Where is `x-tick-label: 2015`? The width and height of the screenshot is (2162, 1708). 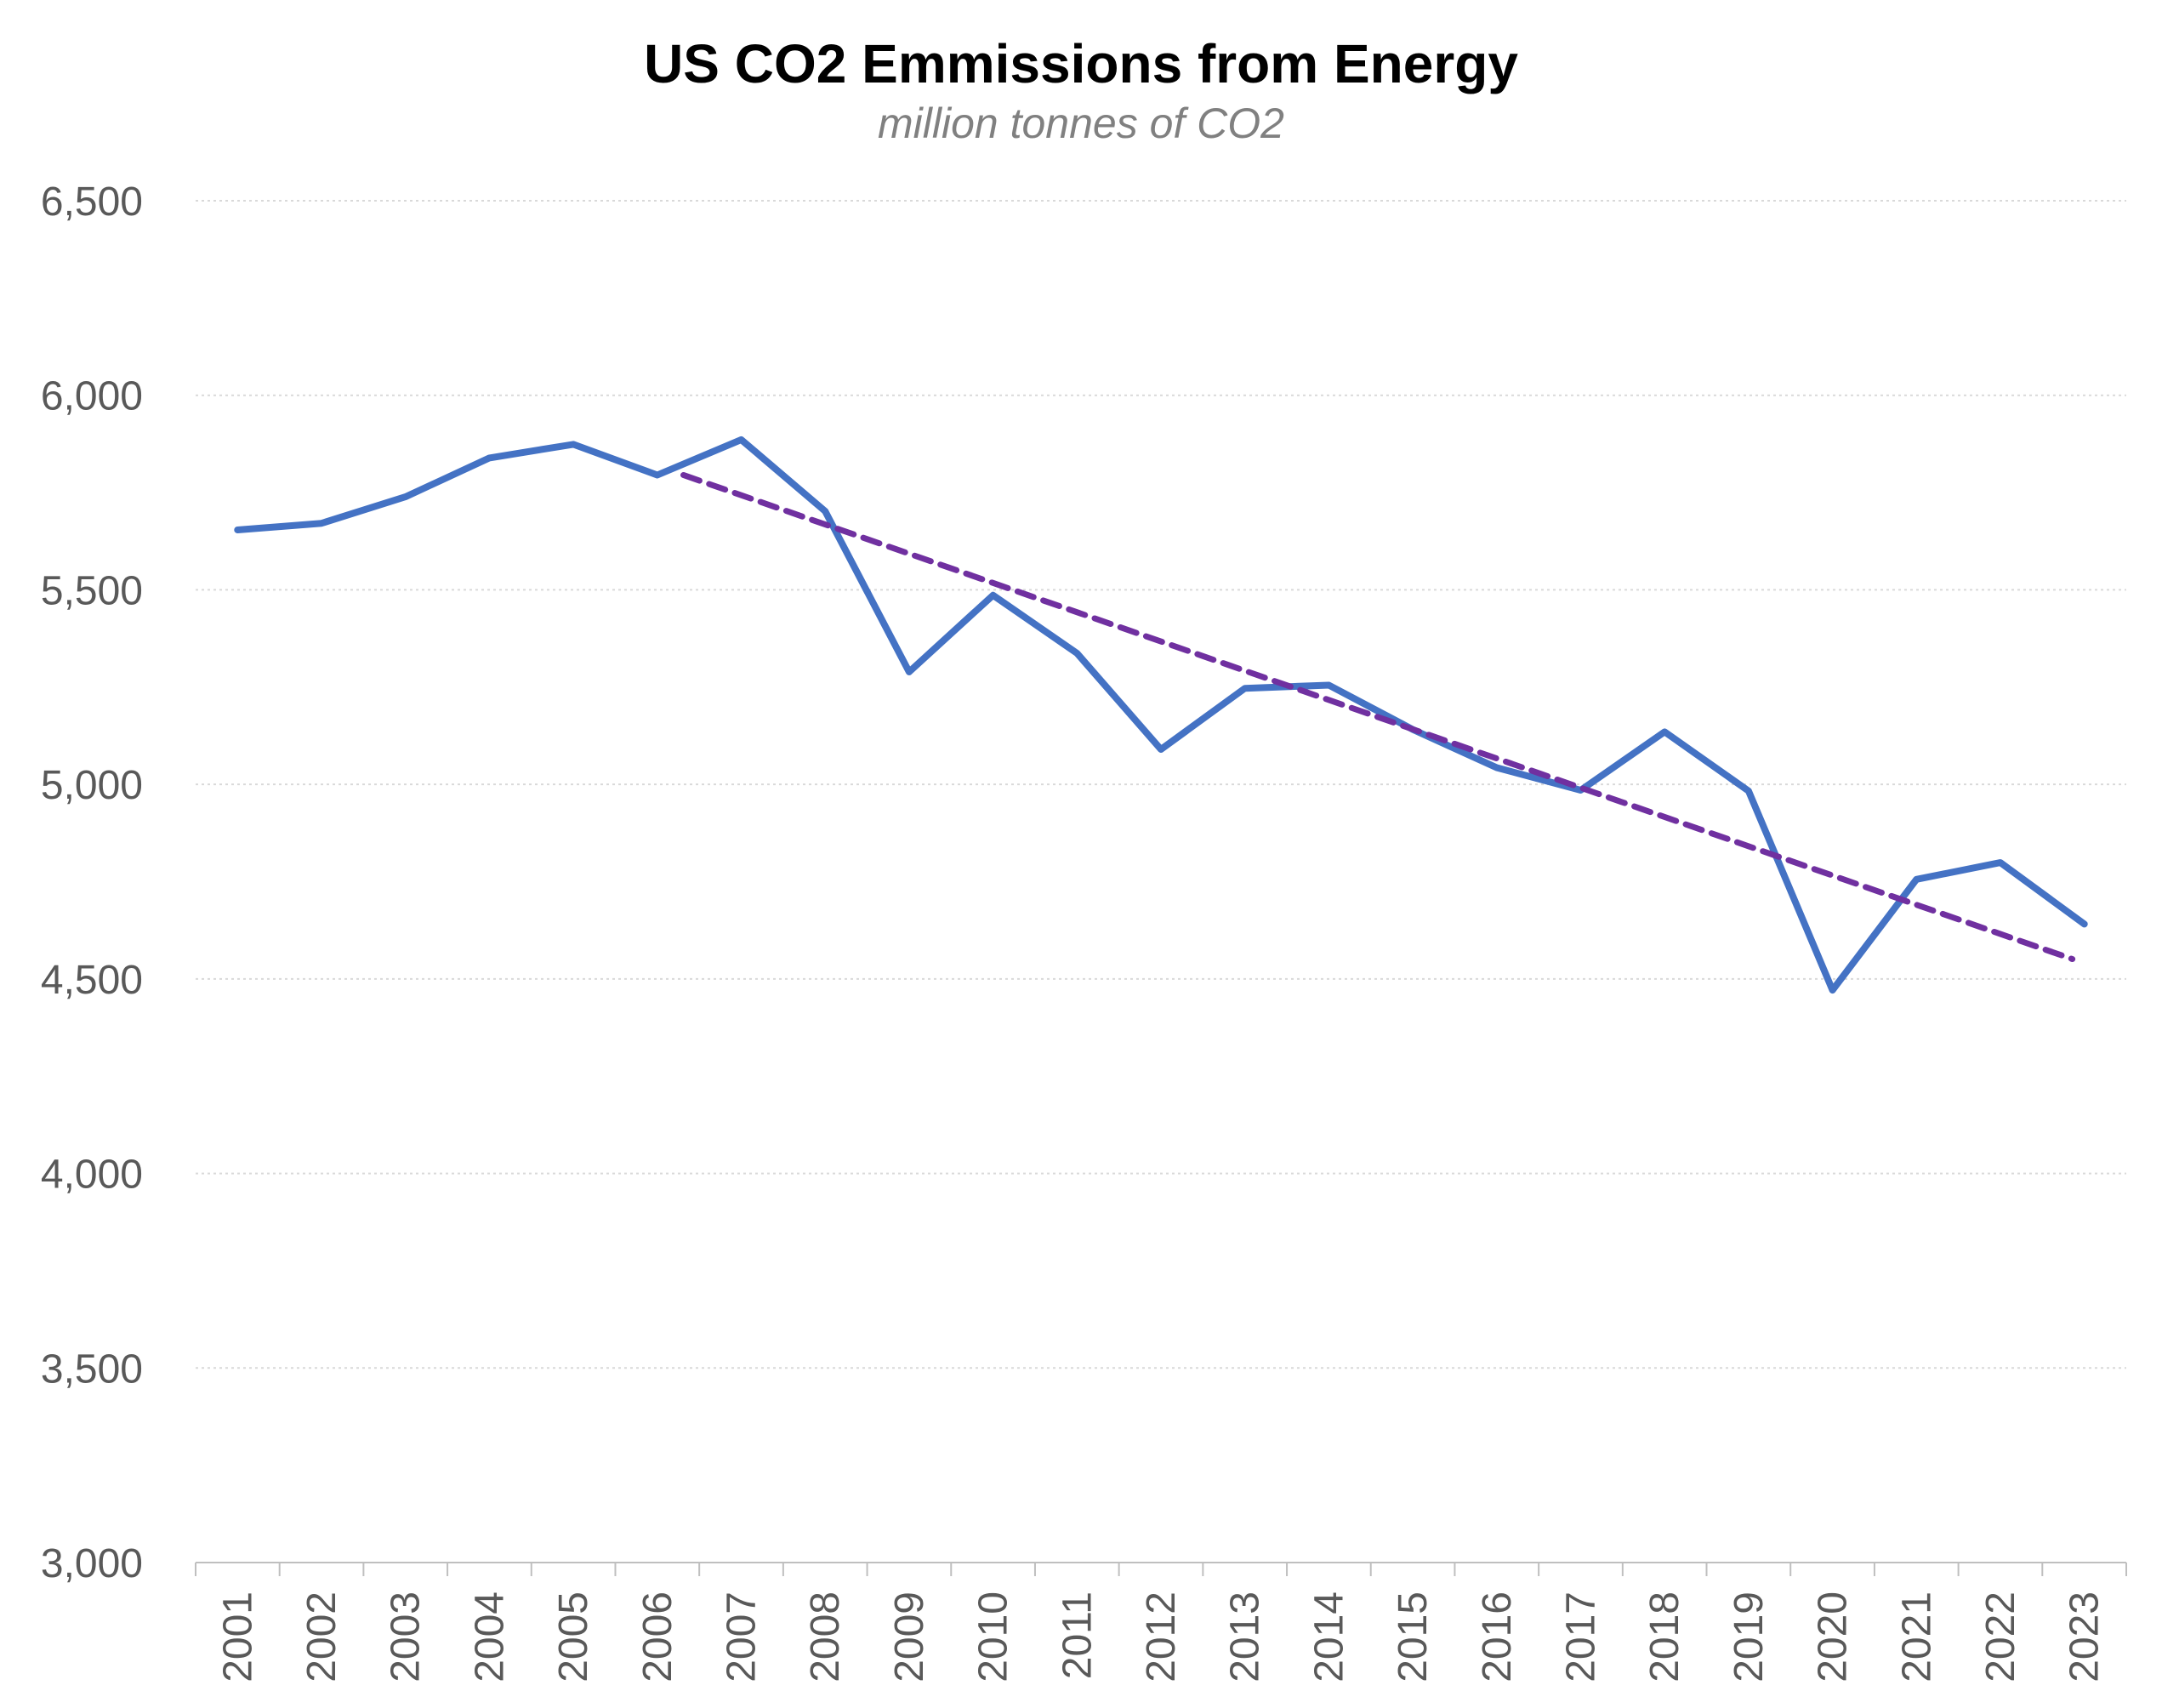
x-tick-label: 2015 is located at coordinates (1413, 1636).